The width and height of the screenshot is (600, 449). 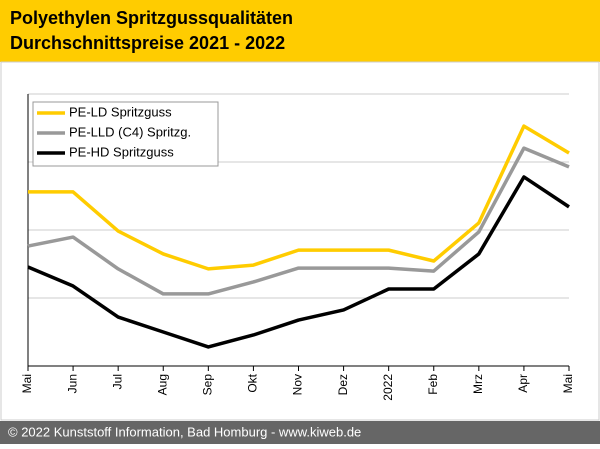 I want to click on header, so click(x=300, y=31).